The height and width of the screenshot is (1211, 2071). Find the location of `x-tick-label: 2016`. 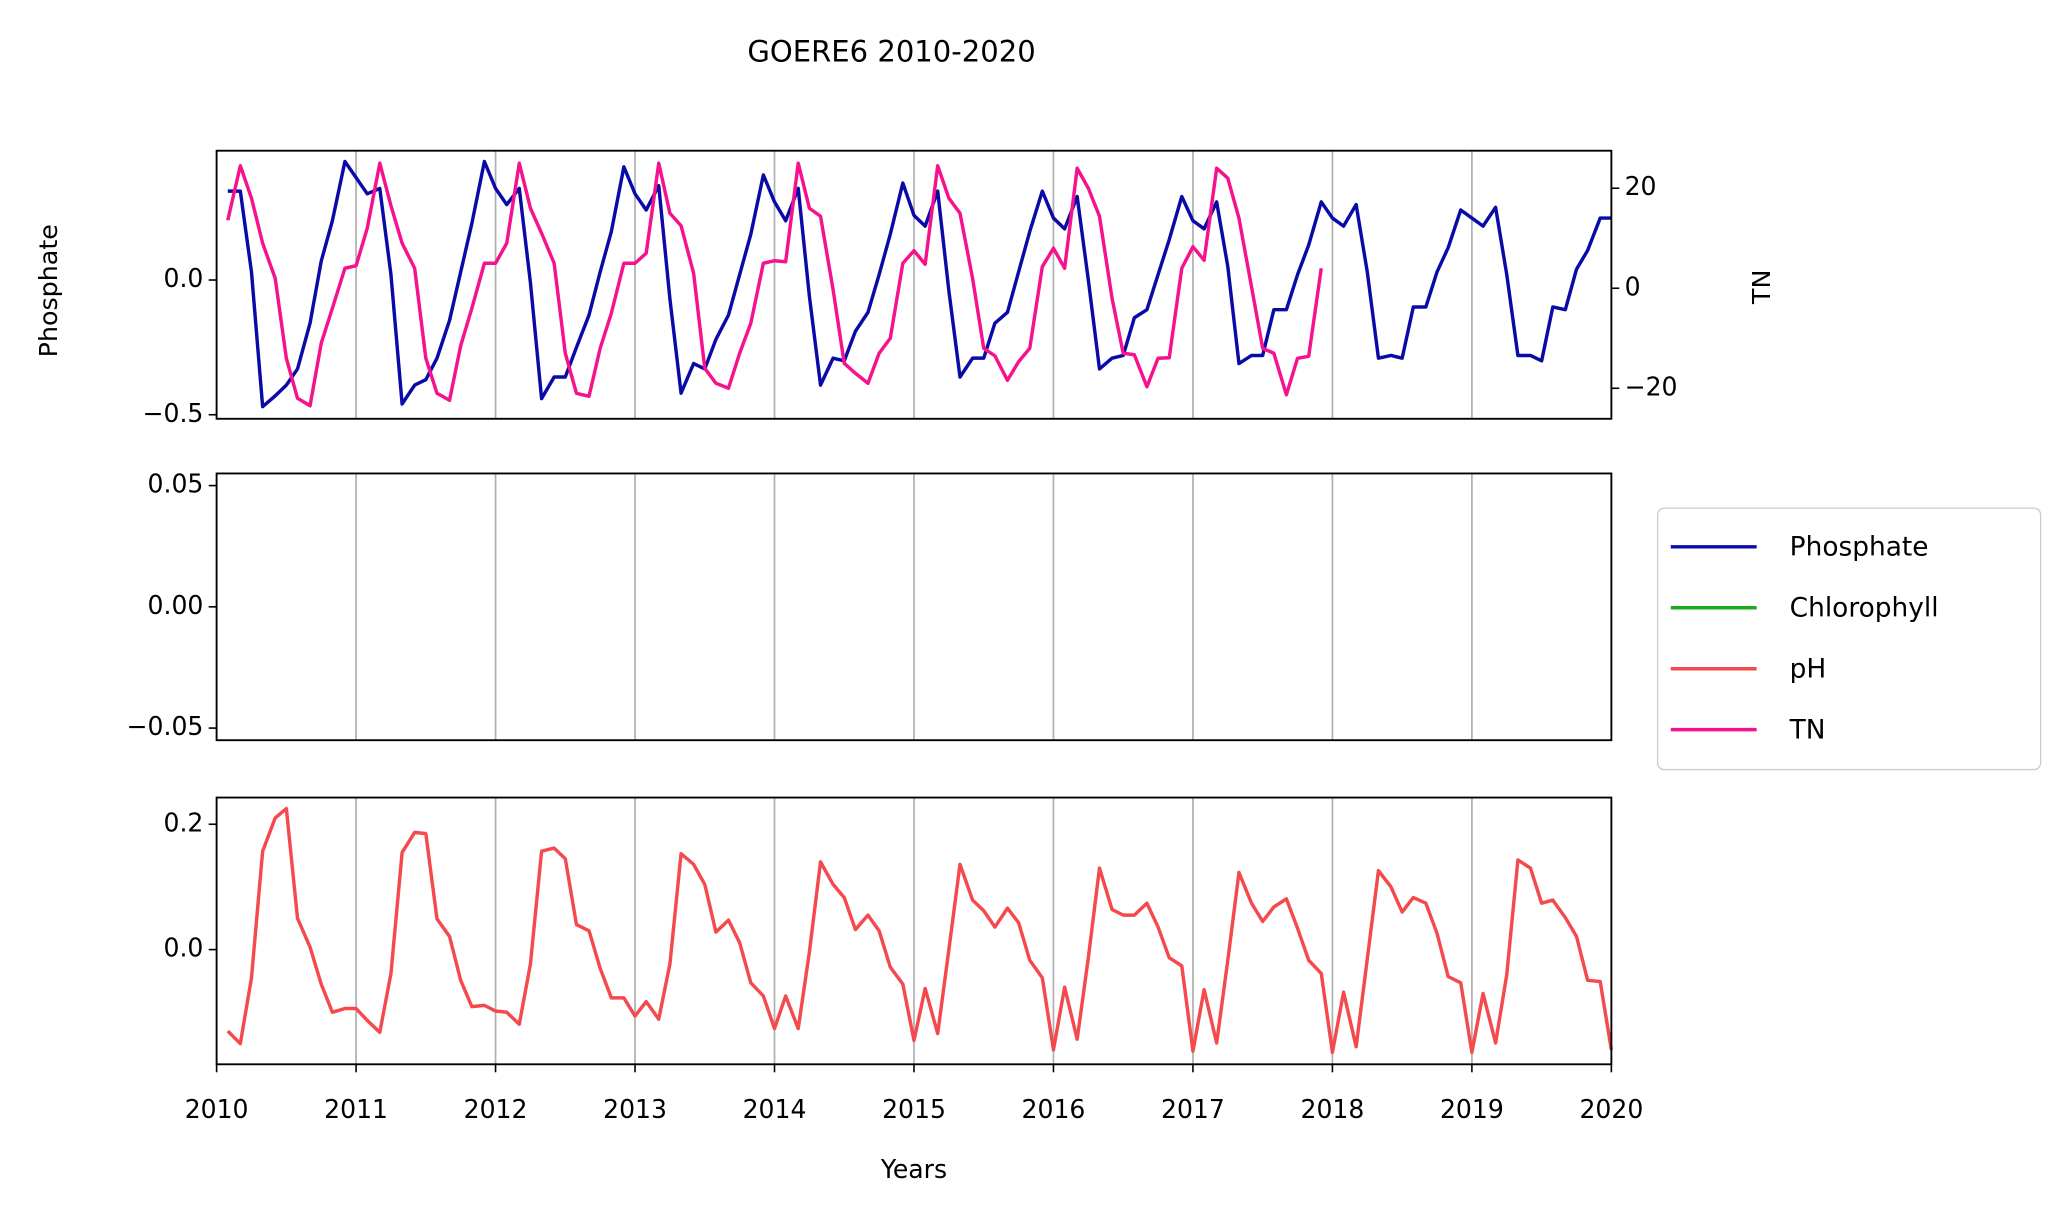

x-tick-label: 2016 is located at coordinates (1054, 1109).